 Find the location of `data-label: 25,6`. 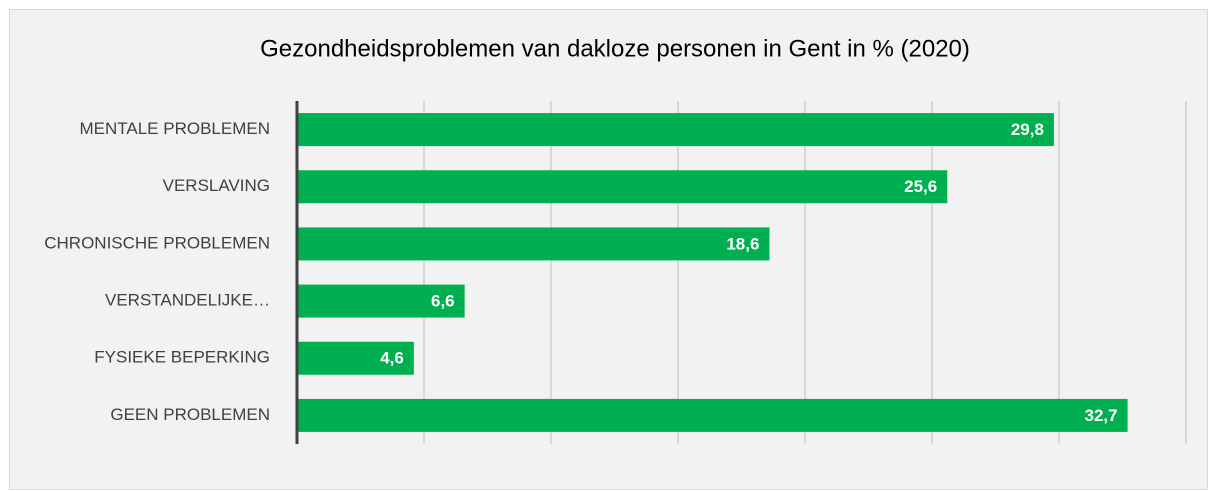

data-label: 25,6 is located at coordinates (920, 186).